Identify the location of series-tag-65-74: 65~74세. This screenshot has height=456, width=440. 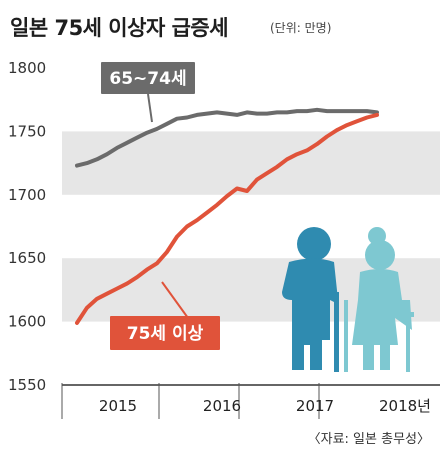
(148, 78).